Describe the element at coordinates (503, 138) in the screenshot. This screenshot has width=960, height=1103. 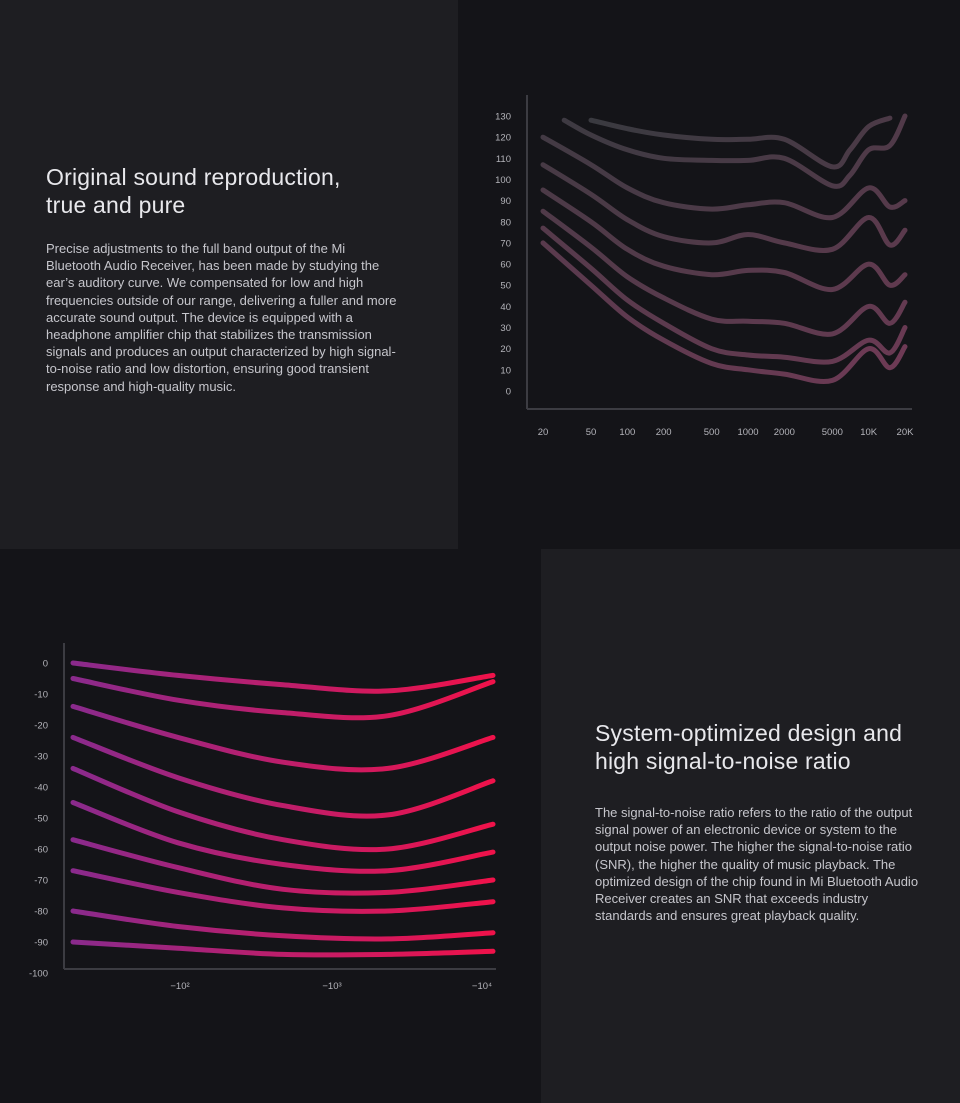
I see `y-tick-label: 120` at that location.